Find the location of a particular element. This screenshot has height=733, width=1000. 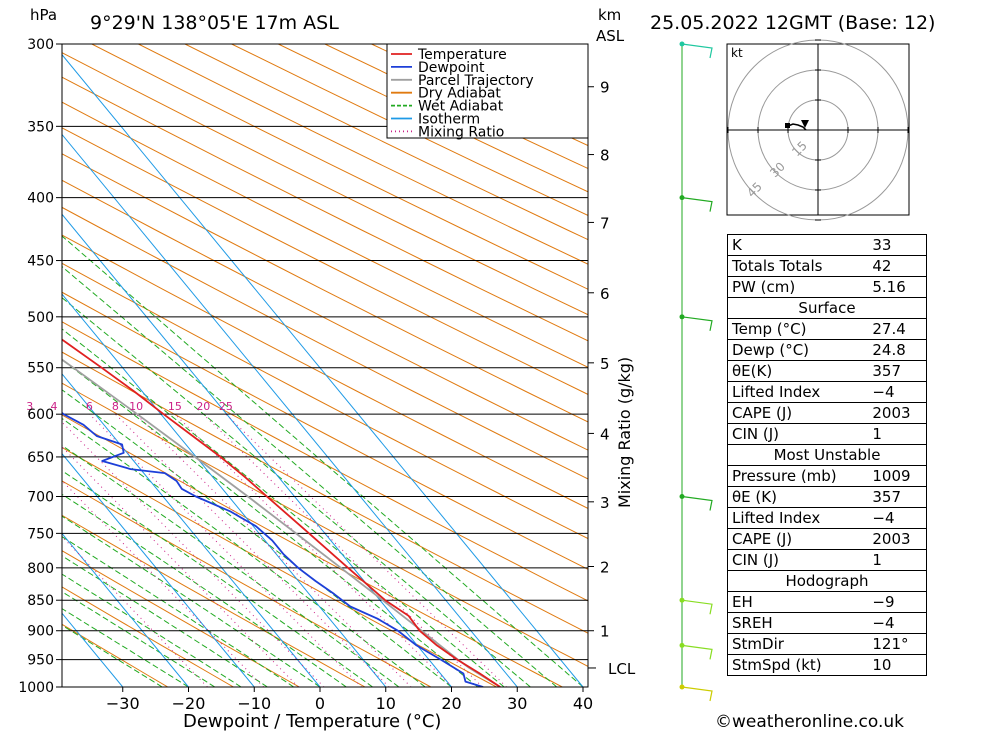

temperature-axis: −30 −20 −10 0 10 20 30 40 is located at coordinates (349, 700).